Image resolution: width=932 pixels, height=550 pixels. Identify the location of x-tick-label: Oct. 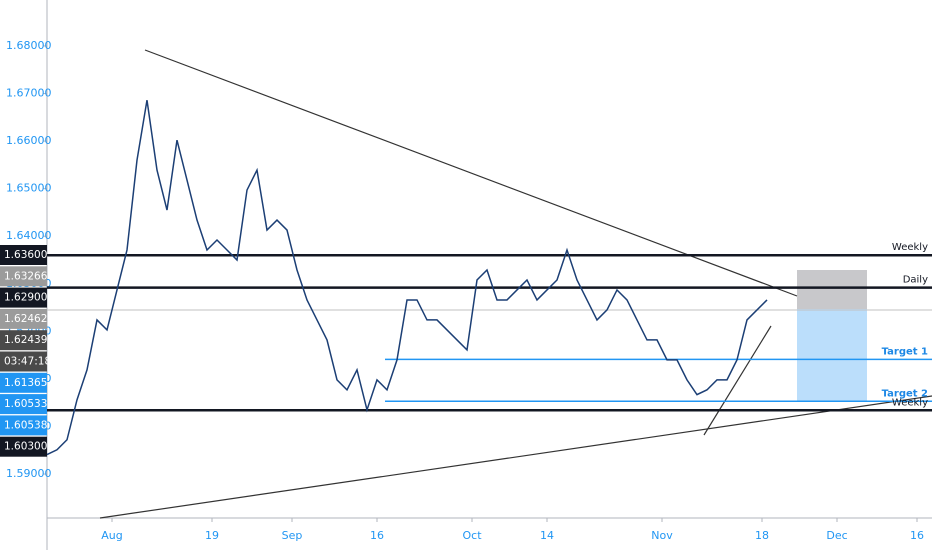
(472, 535).